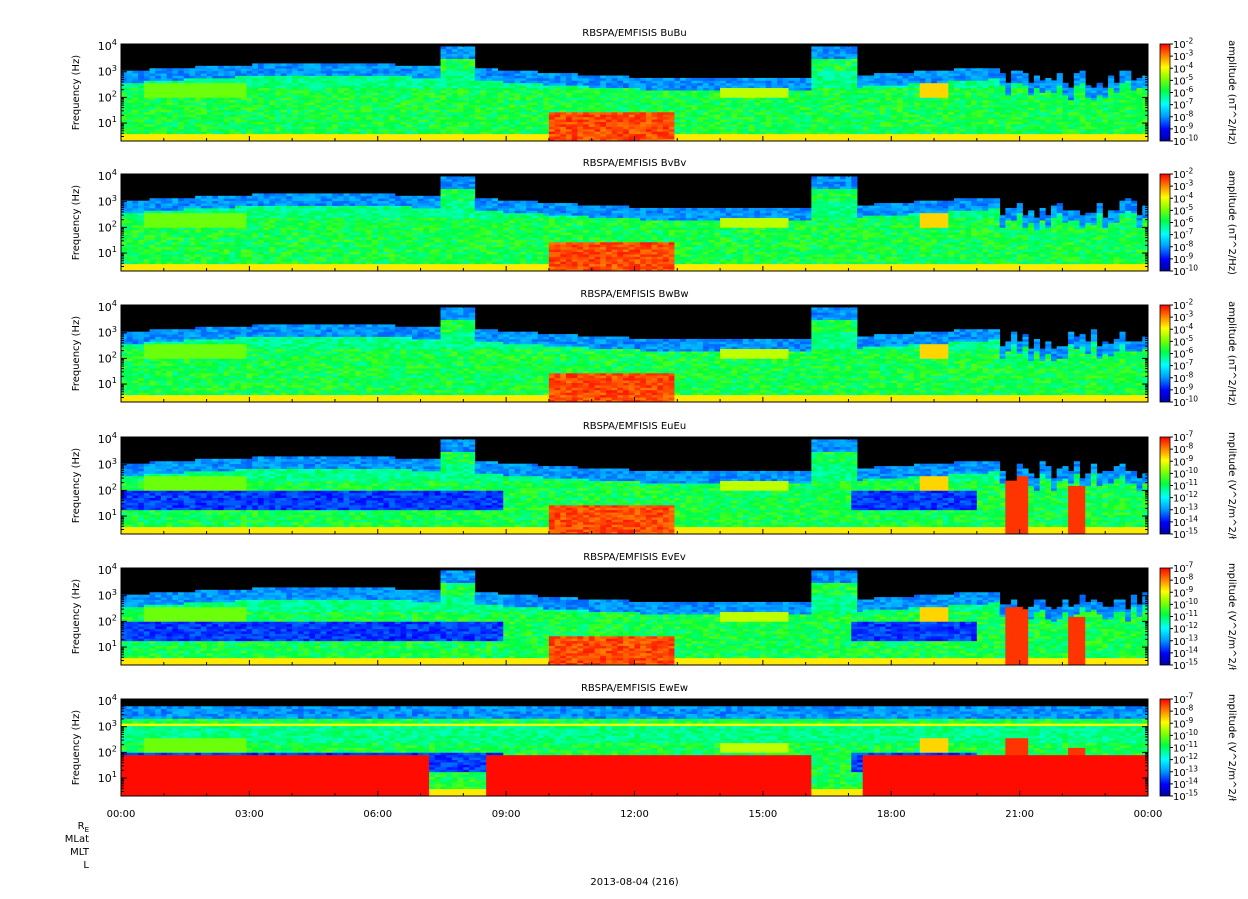  Describe the element at coordinates (634, 882) in the screenshot. I see `date-label: 2013-08-04 (216)` at that location.